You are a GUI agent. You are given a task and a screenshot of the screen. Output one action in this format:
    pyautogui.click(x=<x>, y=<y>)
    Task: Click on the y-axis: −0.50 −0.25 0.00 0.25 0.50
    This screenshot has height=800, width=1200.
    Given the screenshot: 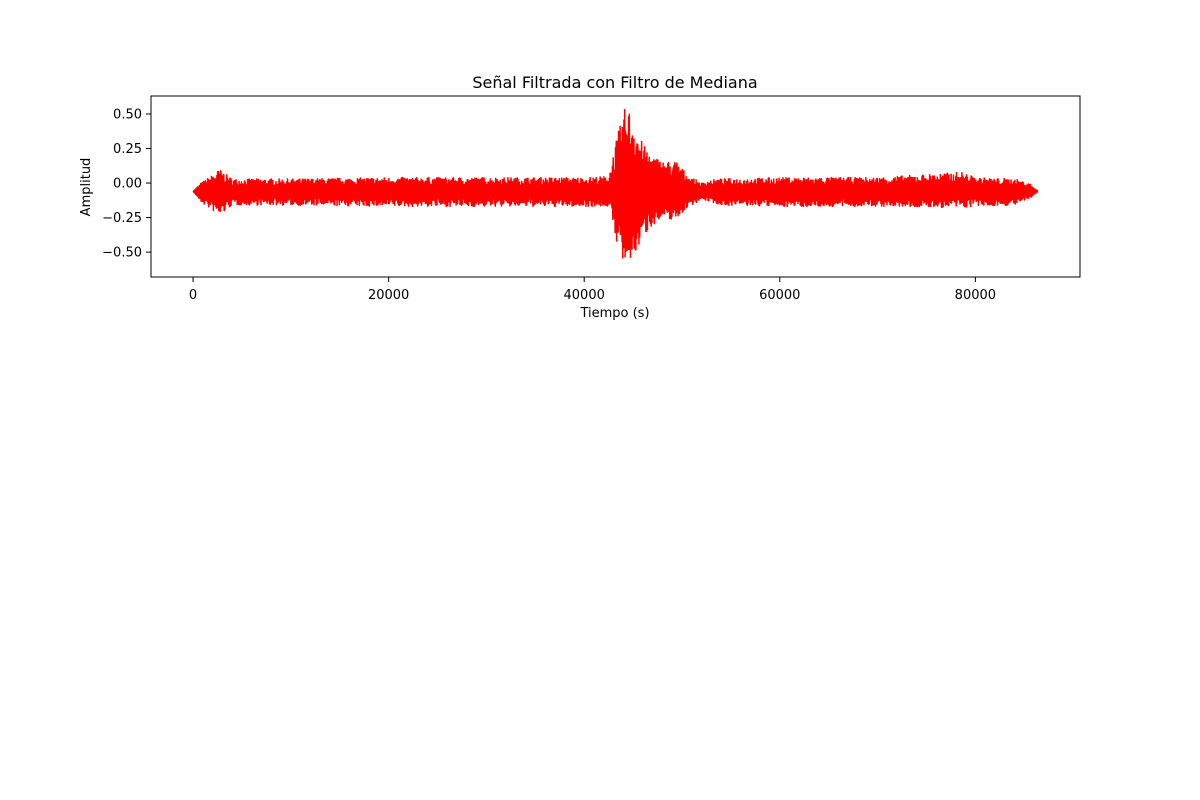 What is the action you would take?
    pyautogui.click(x=126, y=184)
    